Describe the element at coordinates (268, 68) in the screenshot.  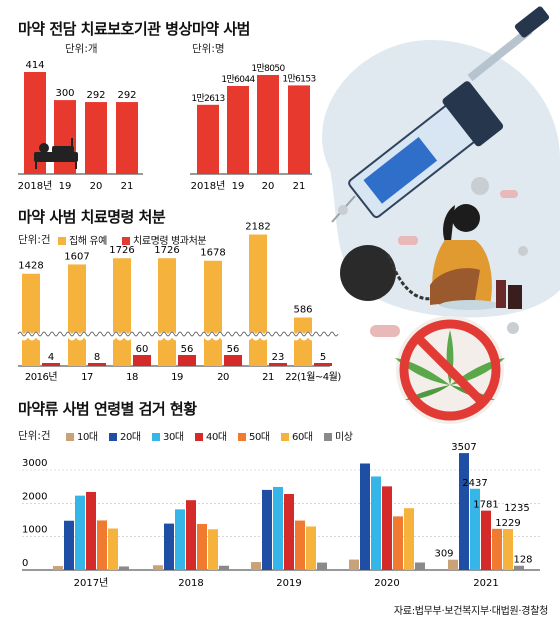
I see `chart2-value-label: 1만8050` at that location.